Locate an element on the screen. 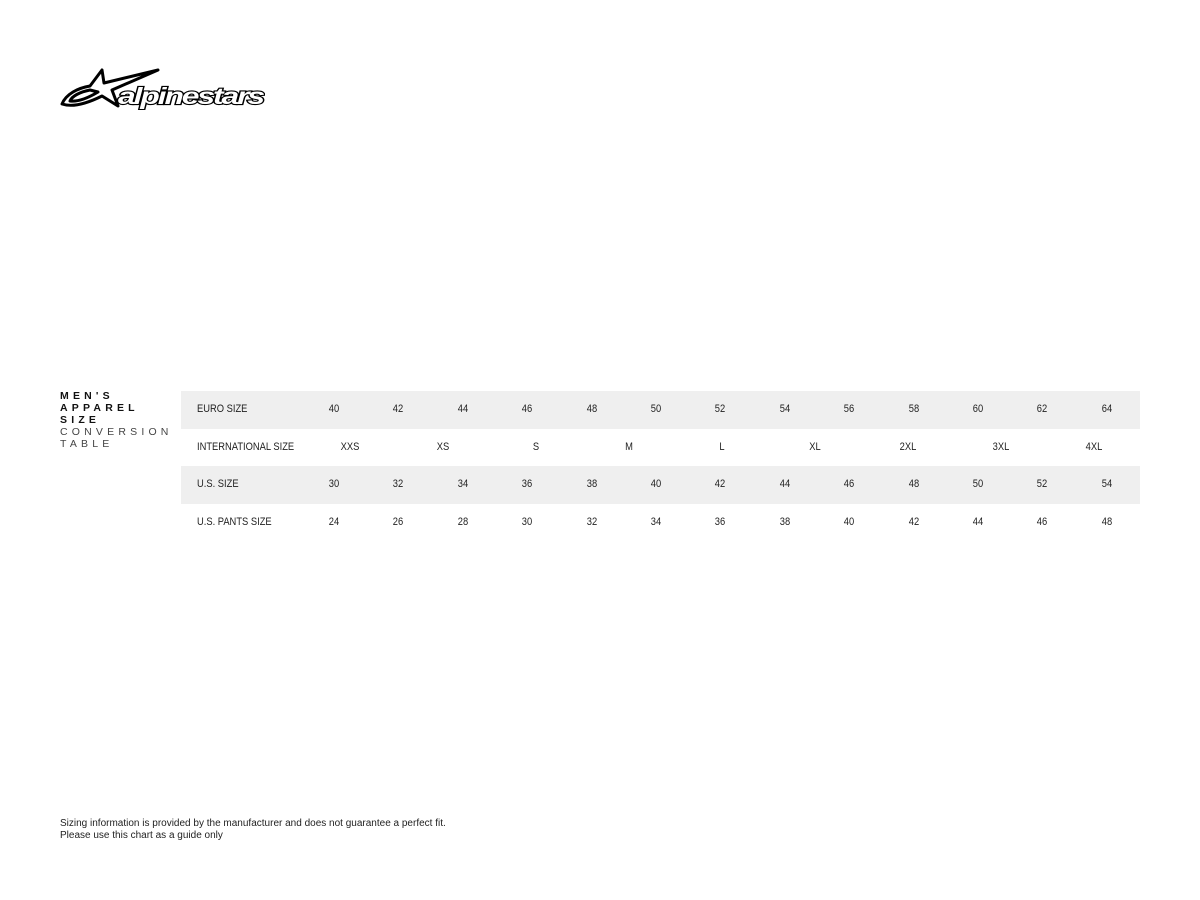  title-line: SIZE is located at coordinates (80, 420).